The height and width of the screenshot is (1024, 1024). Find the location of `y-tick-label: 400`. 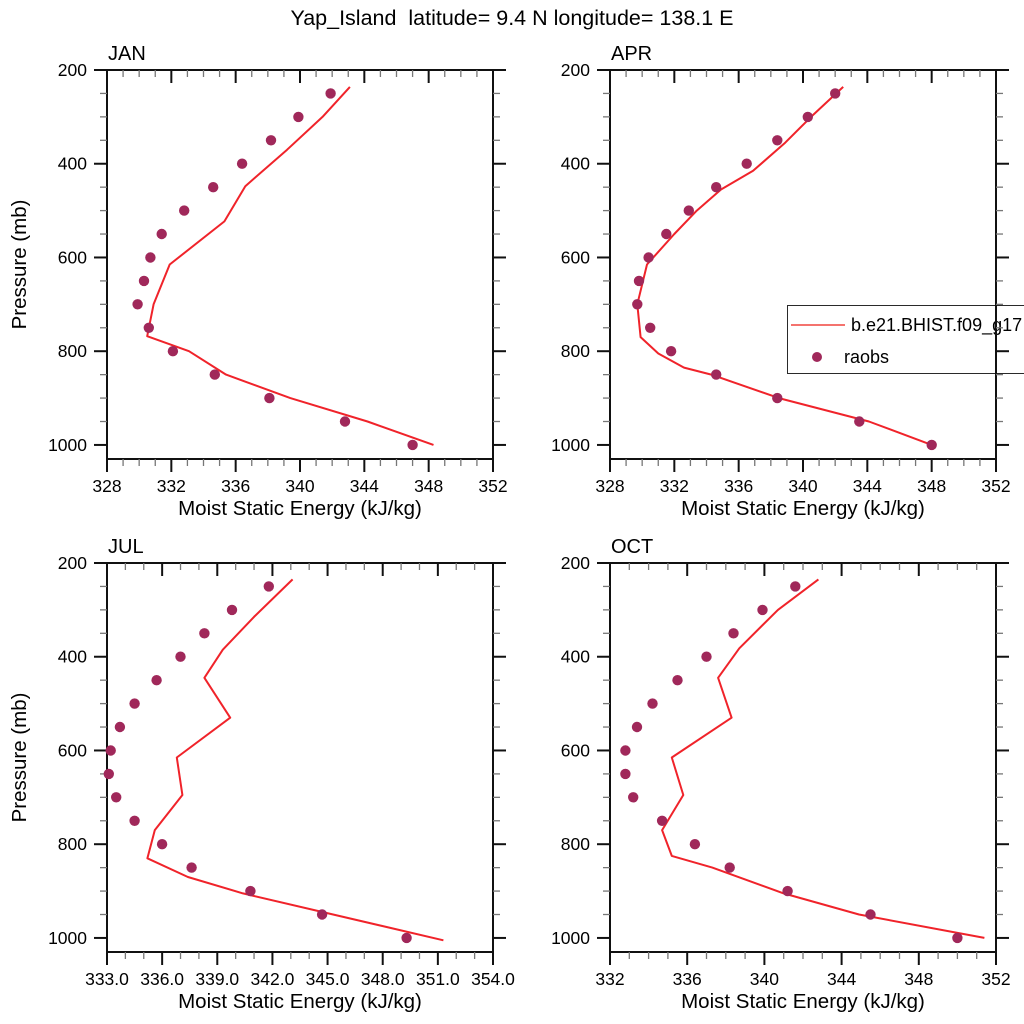

y-tick-label: 400 is located at coordinates (575, 657).